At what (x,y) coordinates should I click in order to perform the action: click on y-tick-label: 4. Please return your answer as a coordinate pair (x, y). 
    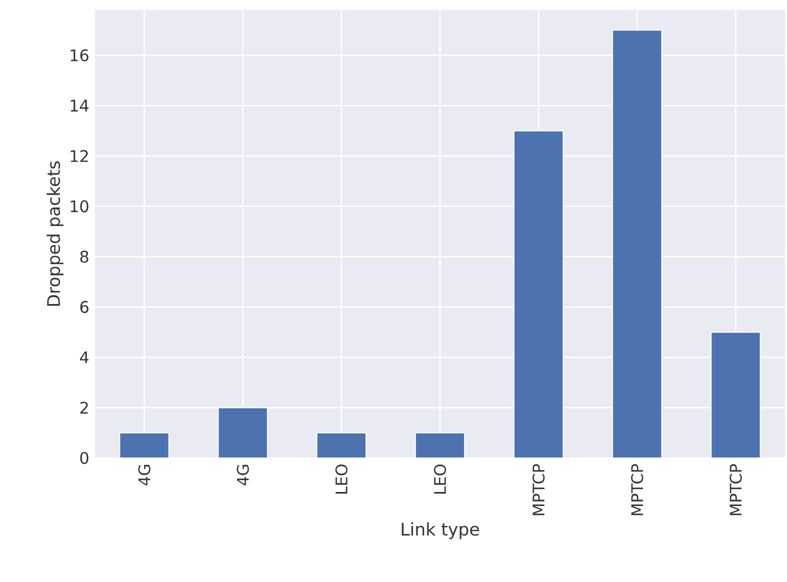
    Looking at the image, I should click on (84, 357).